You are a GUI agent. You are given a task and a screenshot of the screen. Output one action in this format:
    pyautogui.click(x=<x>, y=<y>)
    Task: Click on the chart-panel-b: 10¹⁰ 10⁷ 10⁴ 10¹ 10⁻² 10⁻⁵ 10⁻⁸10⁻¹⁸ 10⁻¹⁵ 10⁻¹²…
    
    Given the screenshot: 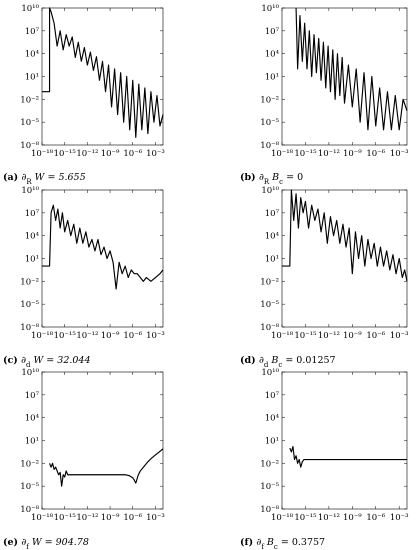 What is the action you would take?
    pyautogui.click(x=324, y=95)
    